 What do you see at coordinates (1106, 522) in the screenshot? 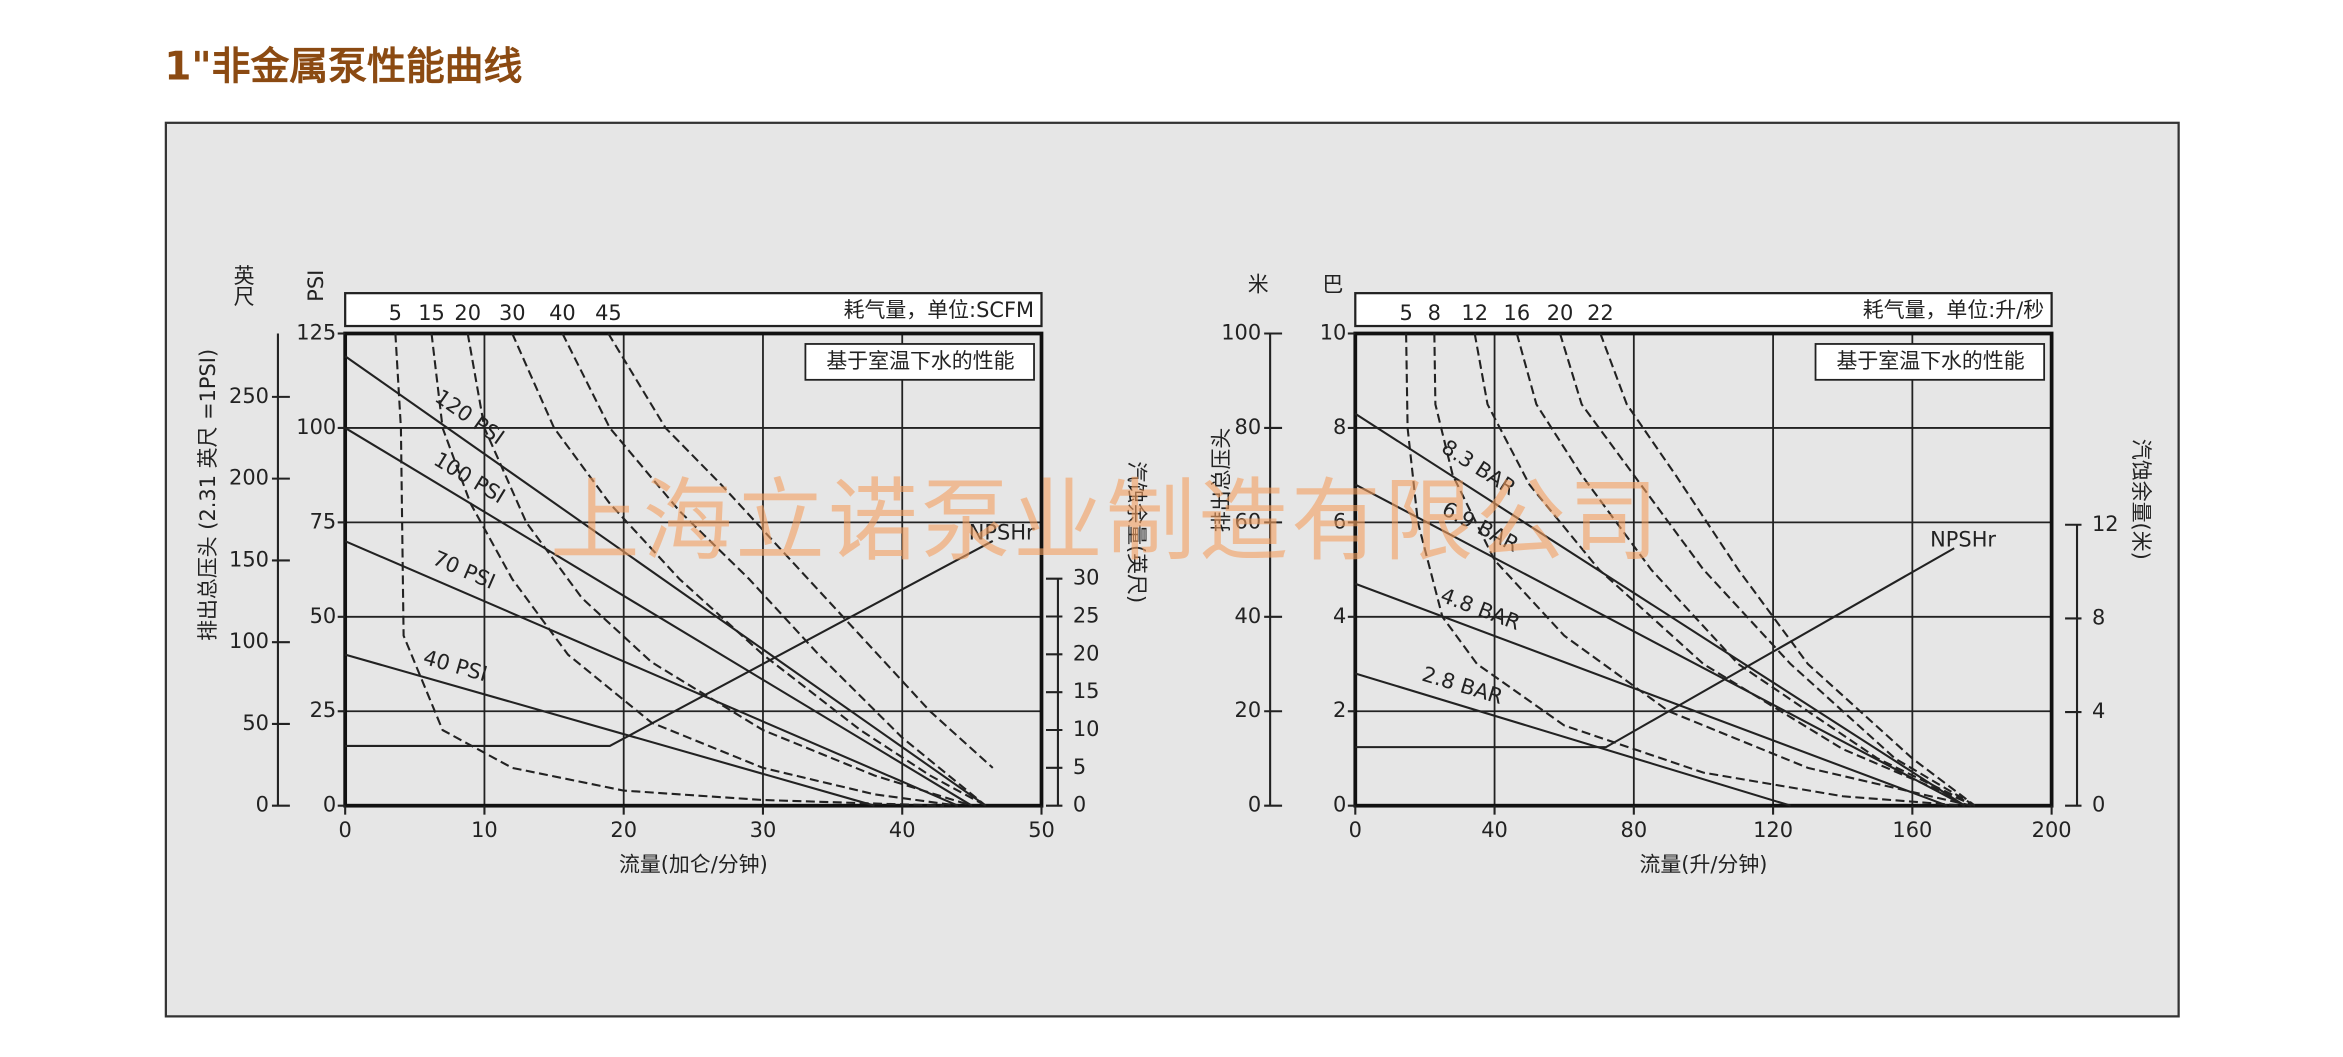
I see `watermark: 上海立诺泵业制造有限公司` at bounding box center [1106, 522].